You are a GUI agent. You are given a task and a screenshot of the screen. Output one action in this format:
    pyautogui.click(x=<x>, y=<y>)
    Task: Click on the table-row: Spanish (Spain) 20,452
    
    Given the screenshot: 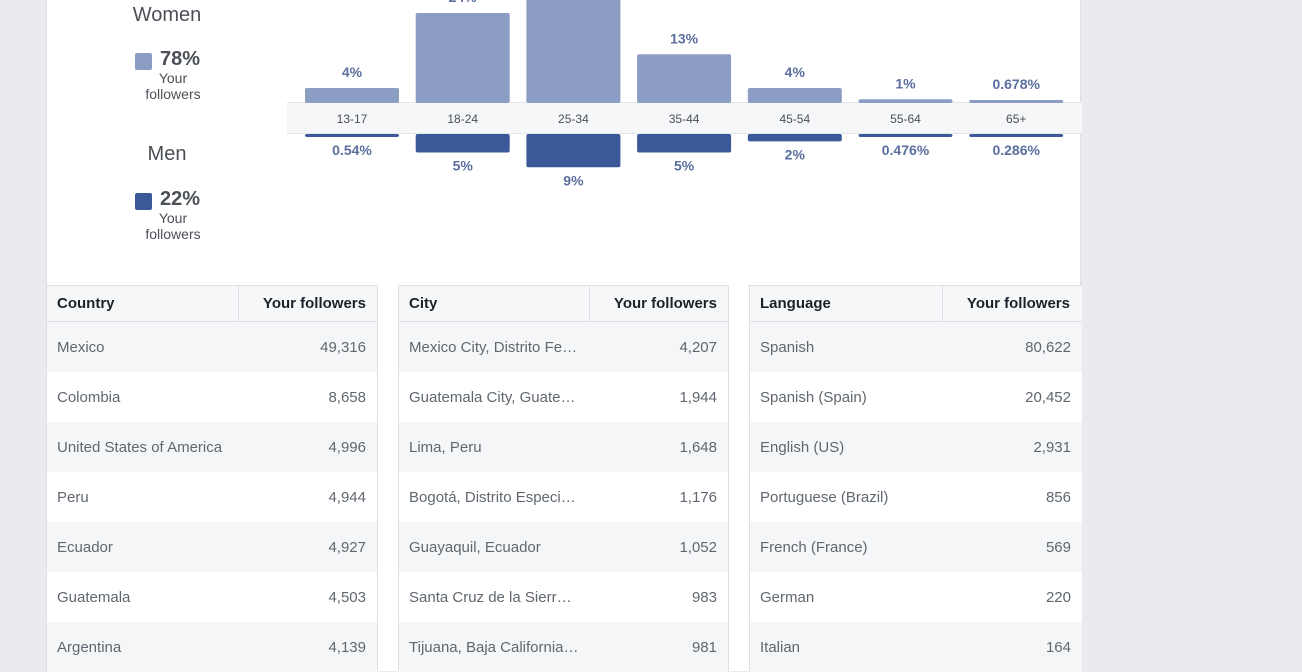 What is the action you would take?
    pyautogui.click(x=916, y=397)
    